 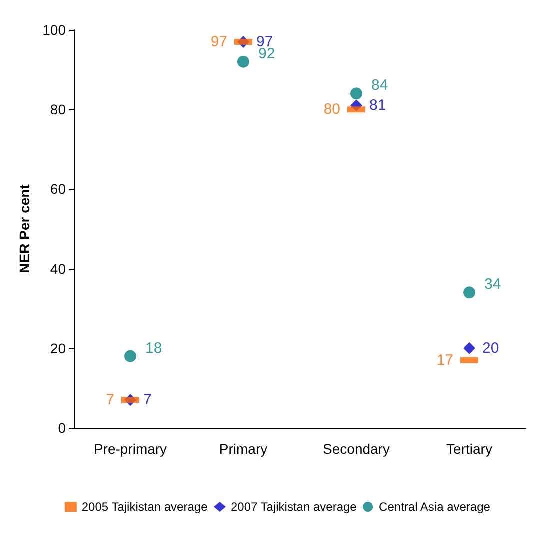 What do you see at coordinates (62, 428) in the screenshot?
I see `y-tick-label: 0` at bounding box center [62, 428].